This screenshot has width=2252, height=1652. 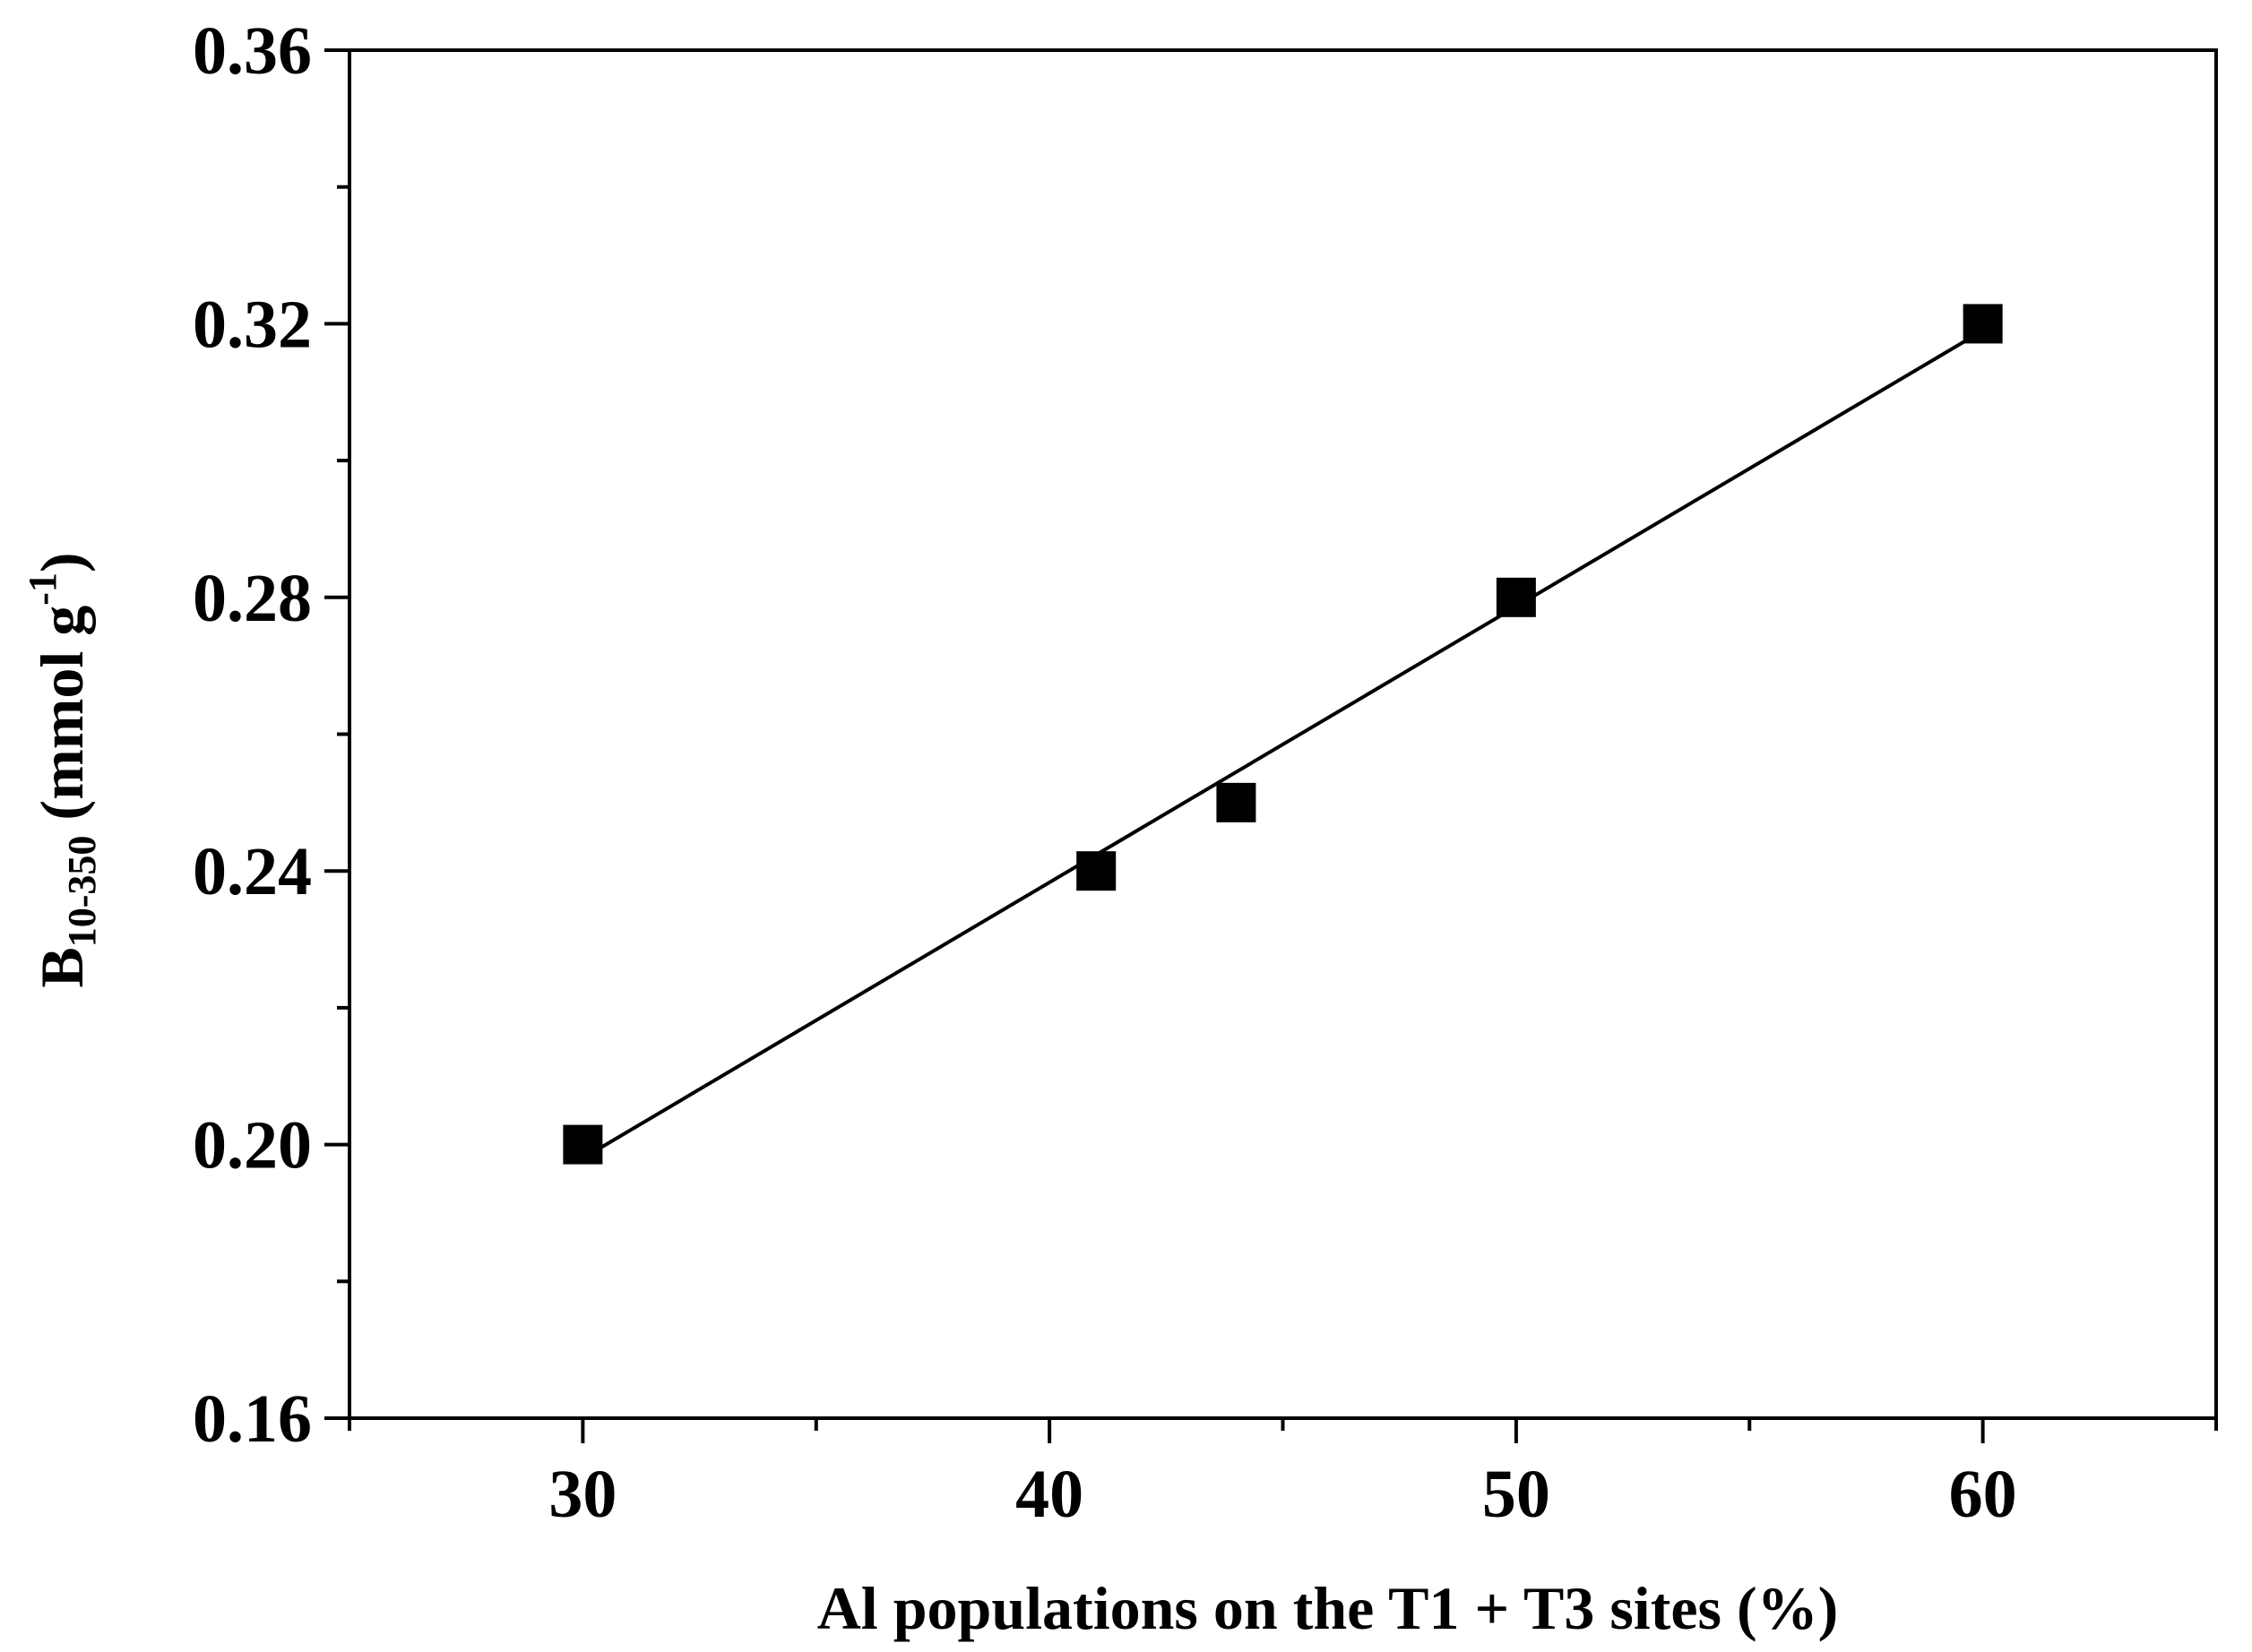 What do you see at coordinates (252, 599) in the screenshot?
I see `y-tick-label: 0.28` at bounding box center [252, 599].